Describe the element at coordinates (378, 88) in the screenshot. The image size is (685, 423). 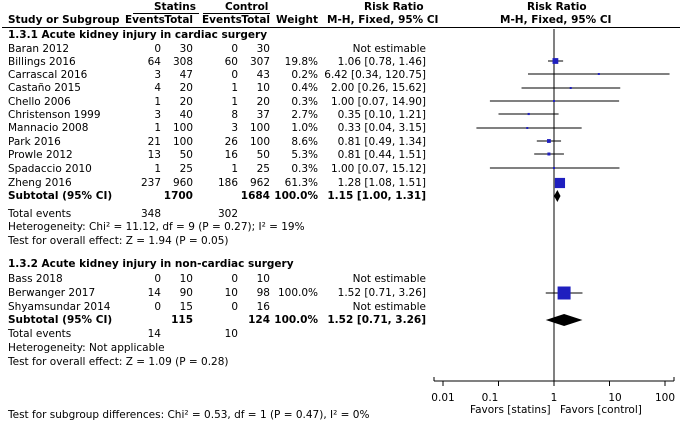
I see `risk-ratio-ci: 2.00 [0.26, 15.62]` at that location.